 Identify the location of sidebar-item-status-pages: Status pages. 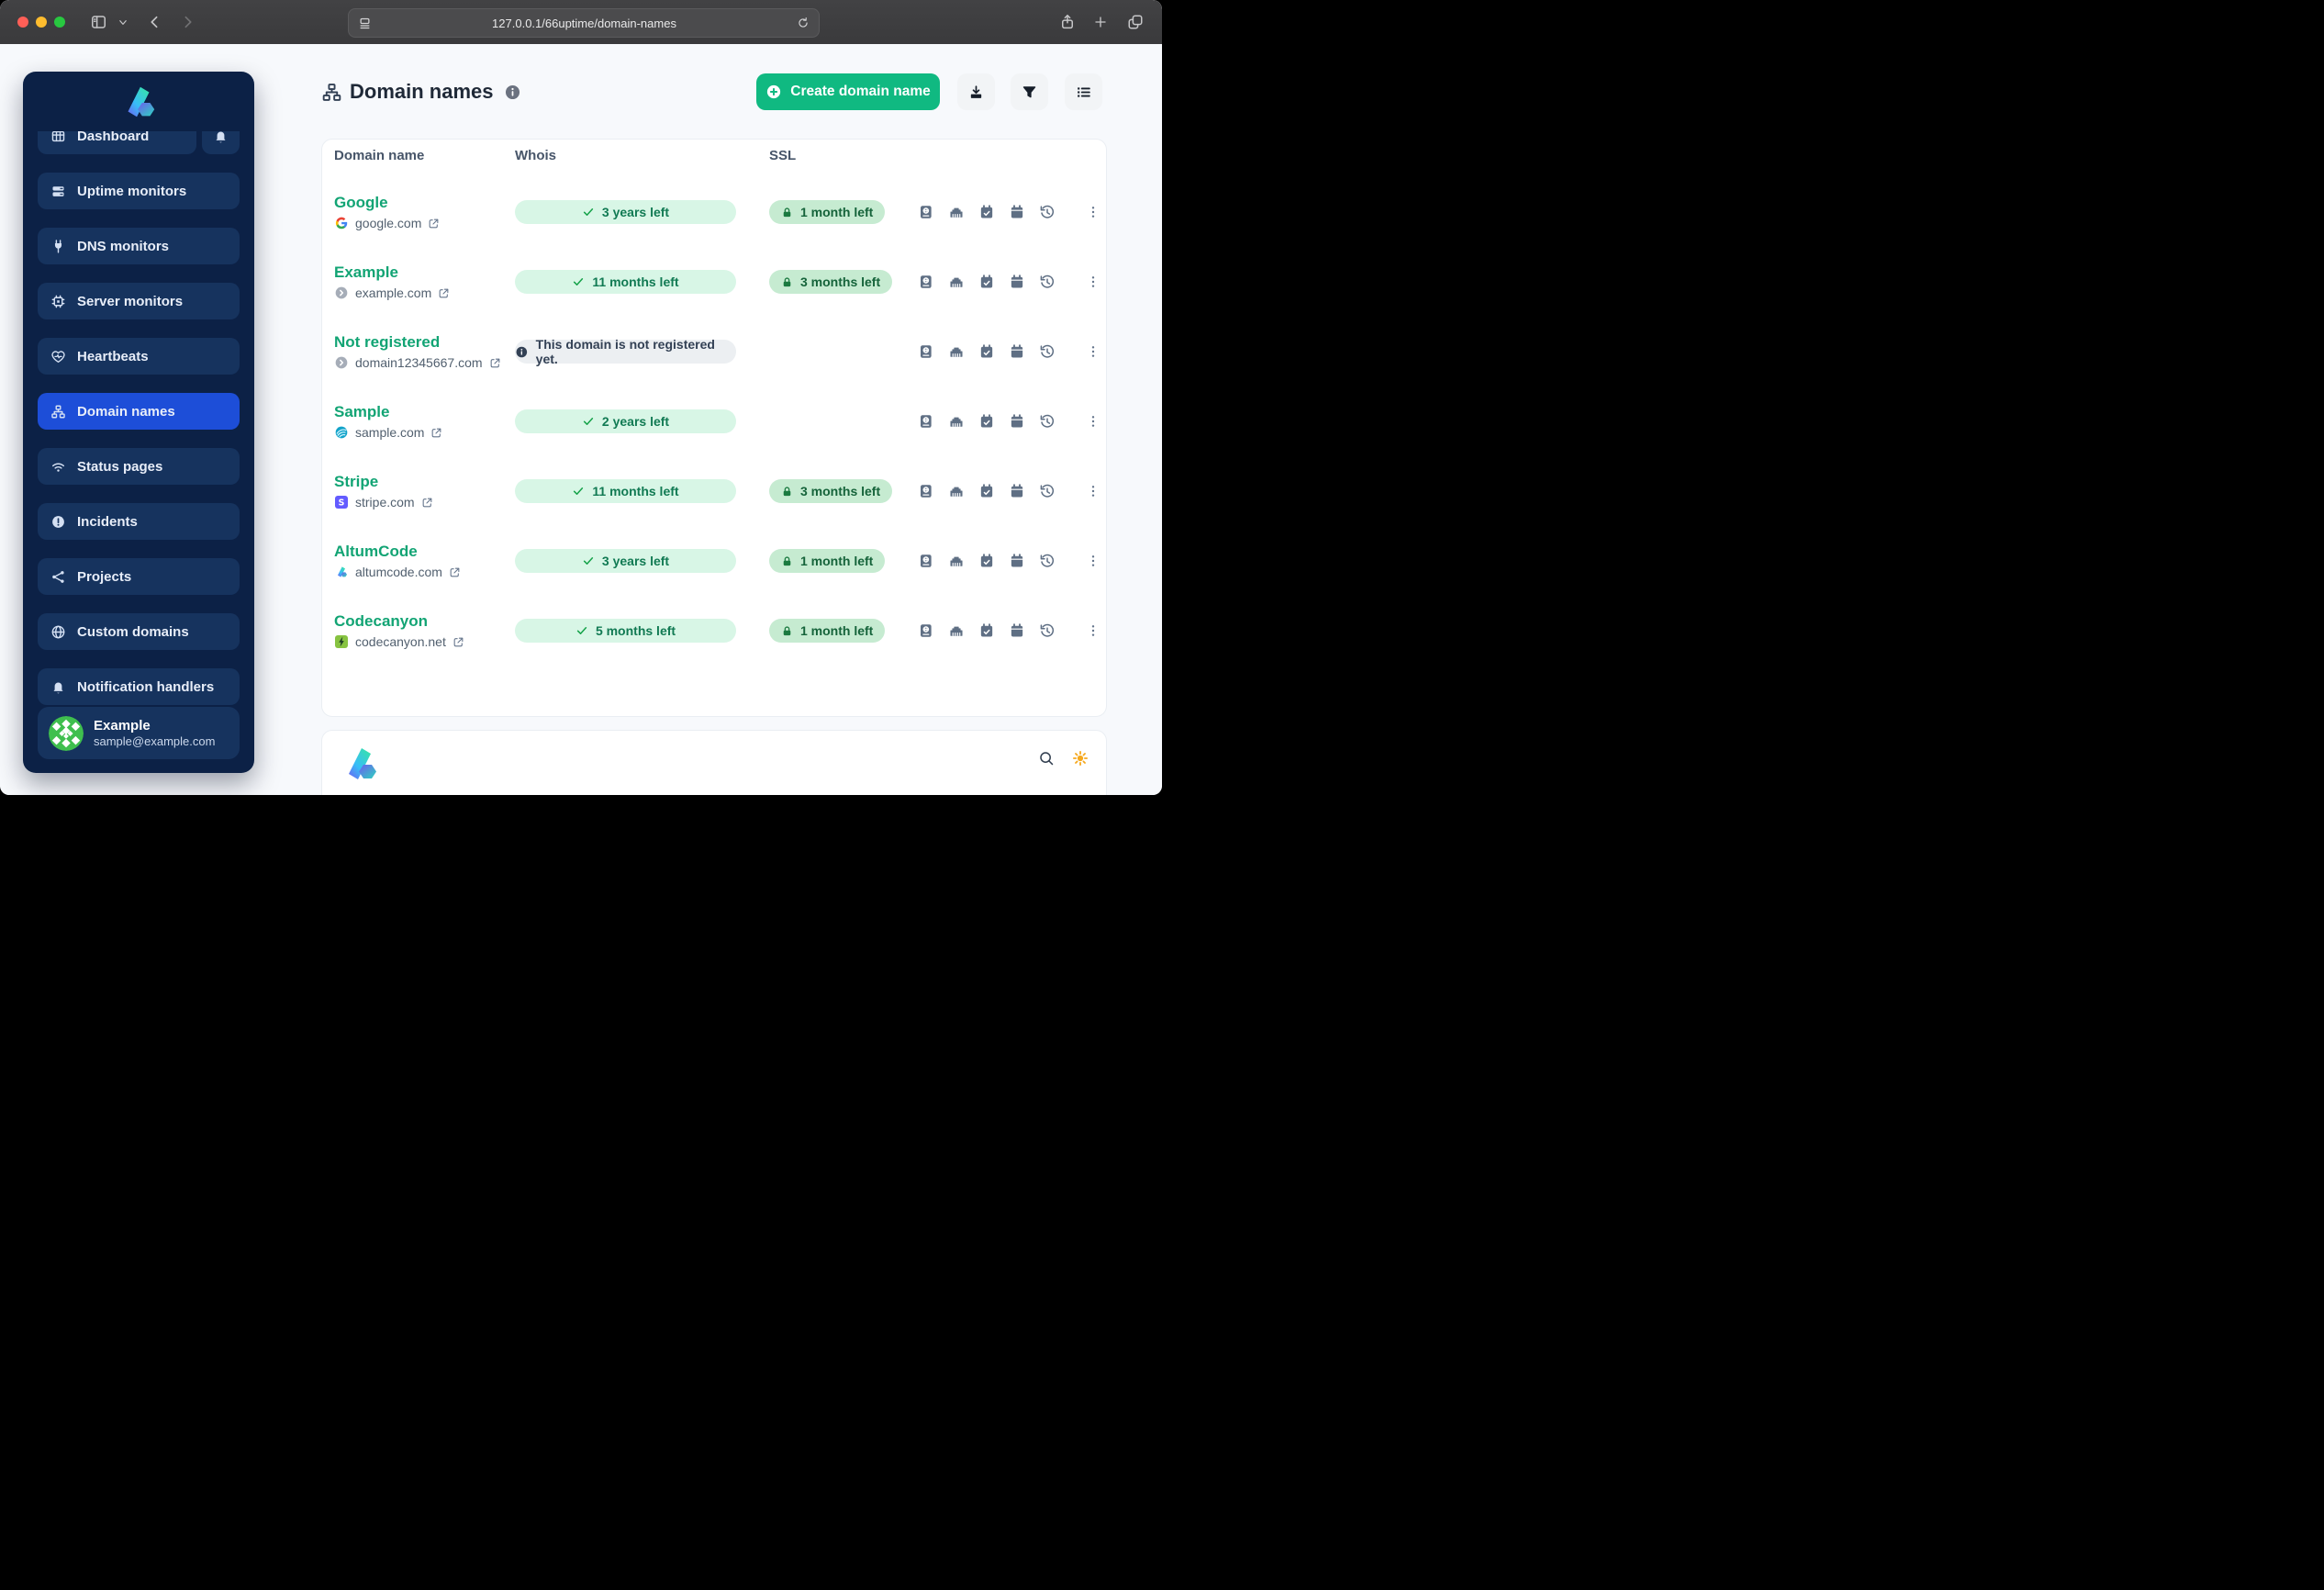
(139, 466).